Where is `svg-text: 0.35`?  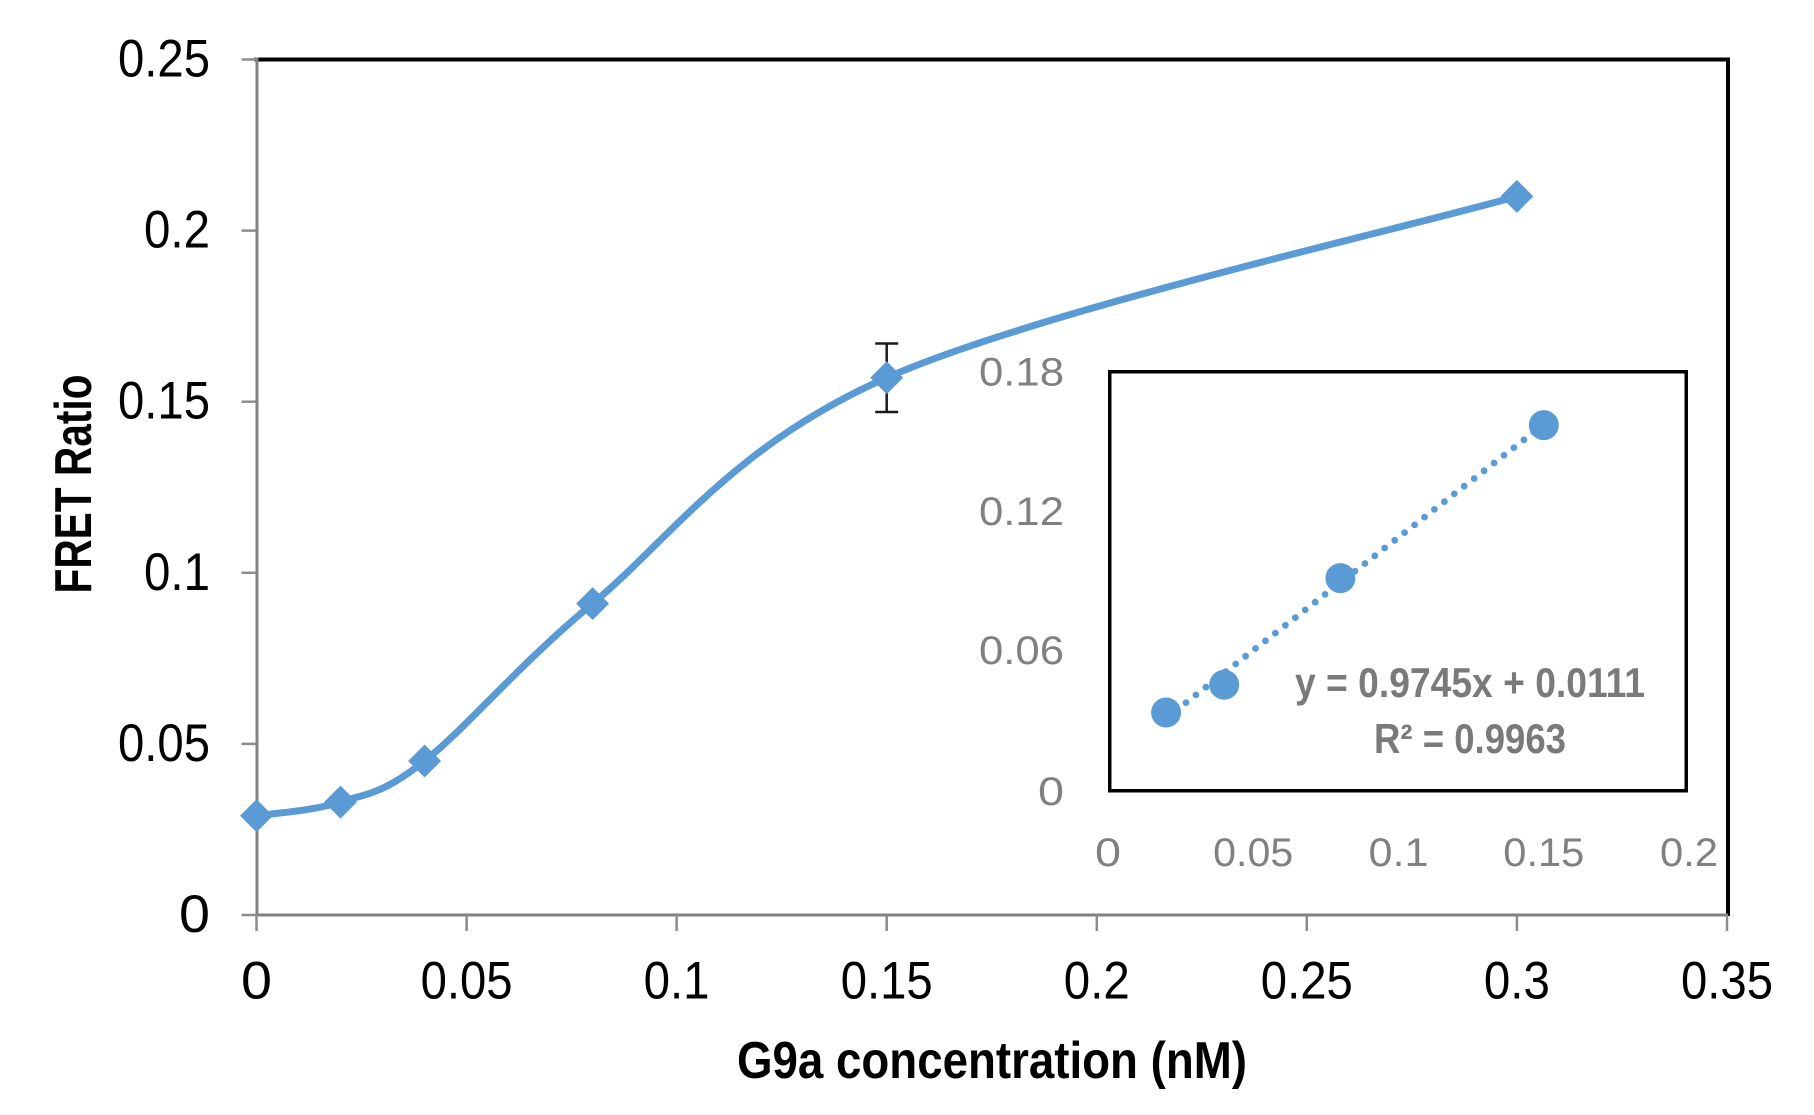 svg-text: 0.35 is located at coordinates (1727, 981).